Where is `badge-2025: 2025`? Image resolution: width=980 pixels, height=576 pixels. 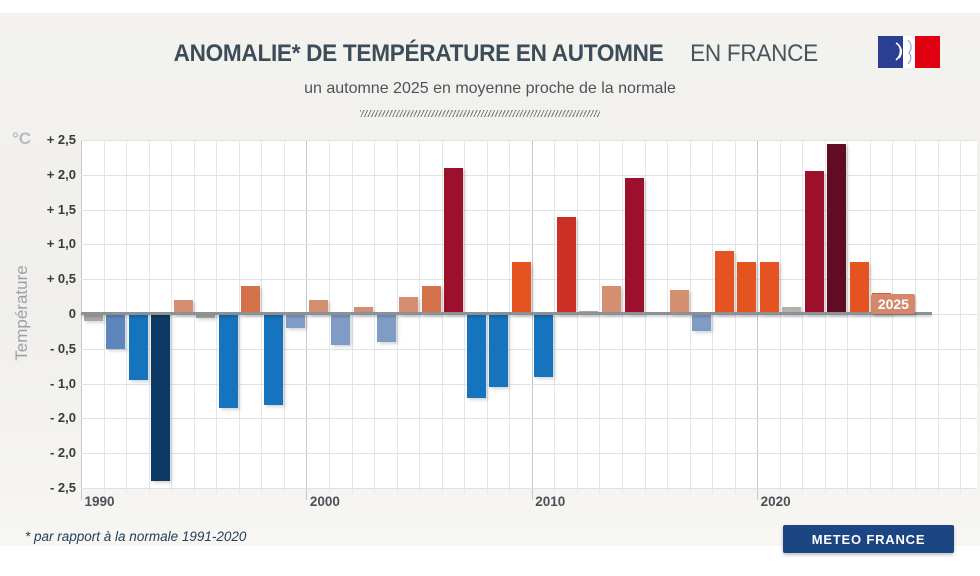
badge-2025: 2025 is located at coordinates (893, 304).